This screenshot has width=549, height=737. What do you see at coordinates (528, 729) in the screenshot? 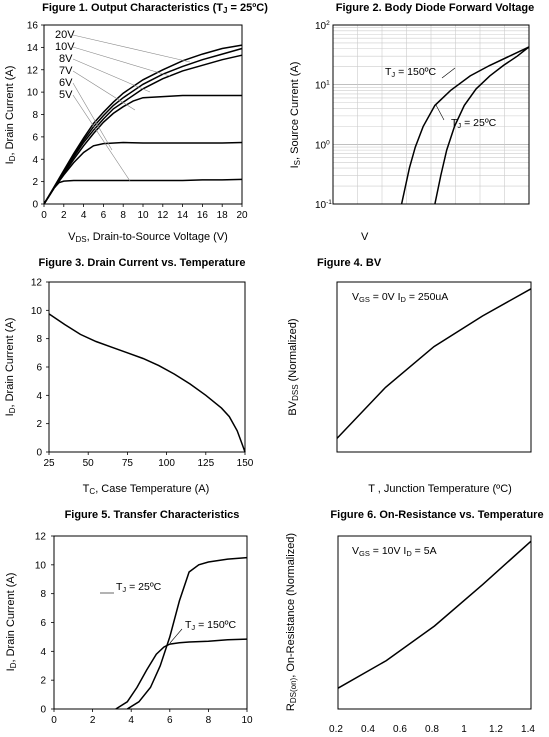
I see `x-tick-label: 1.4` at bounding box center [528, 729].